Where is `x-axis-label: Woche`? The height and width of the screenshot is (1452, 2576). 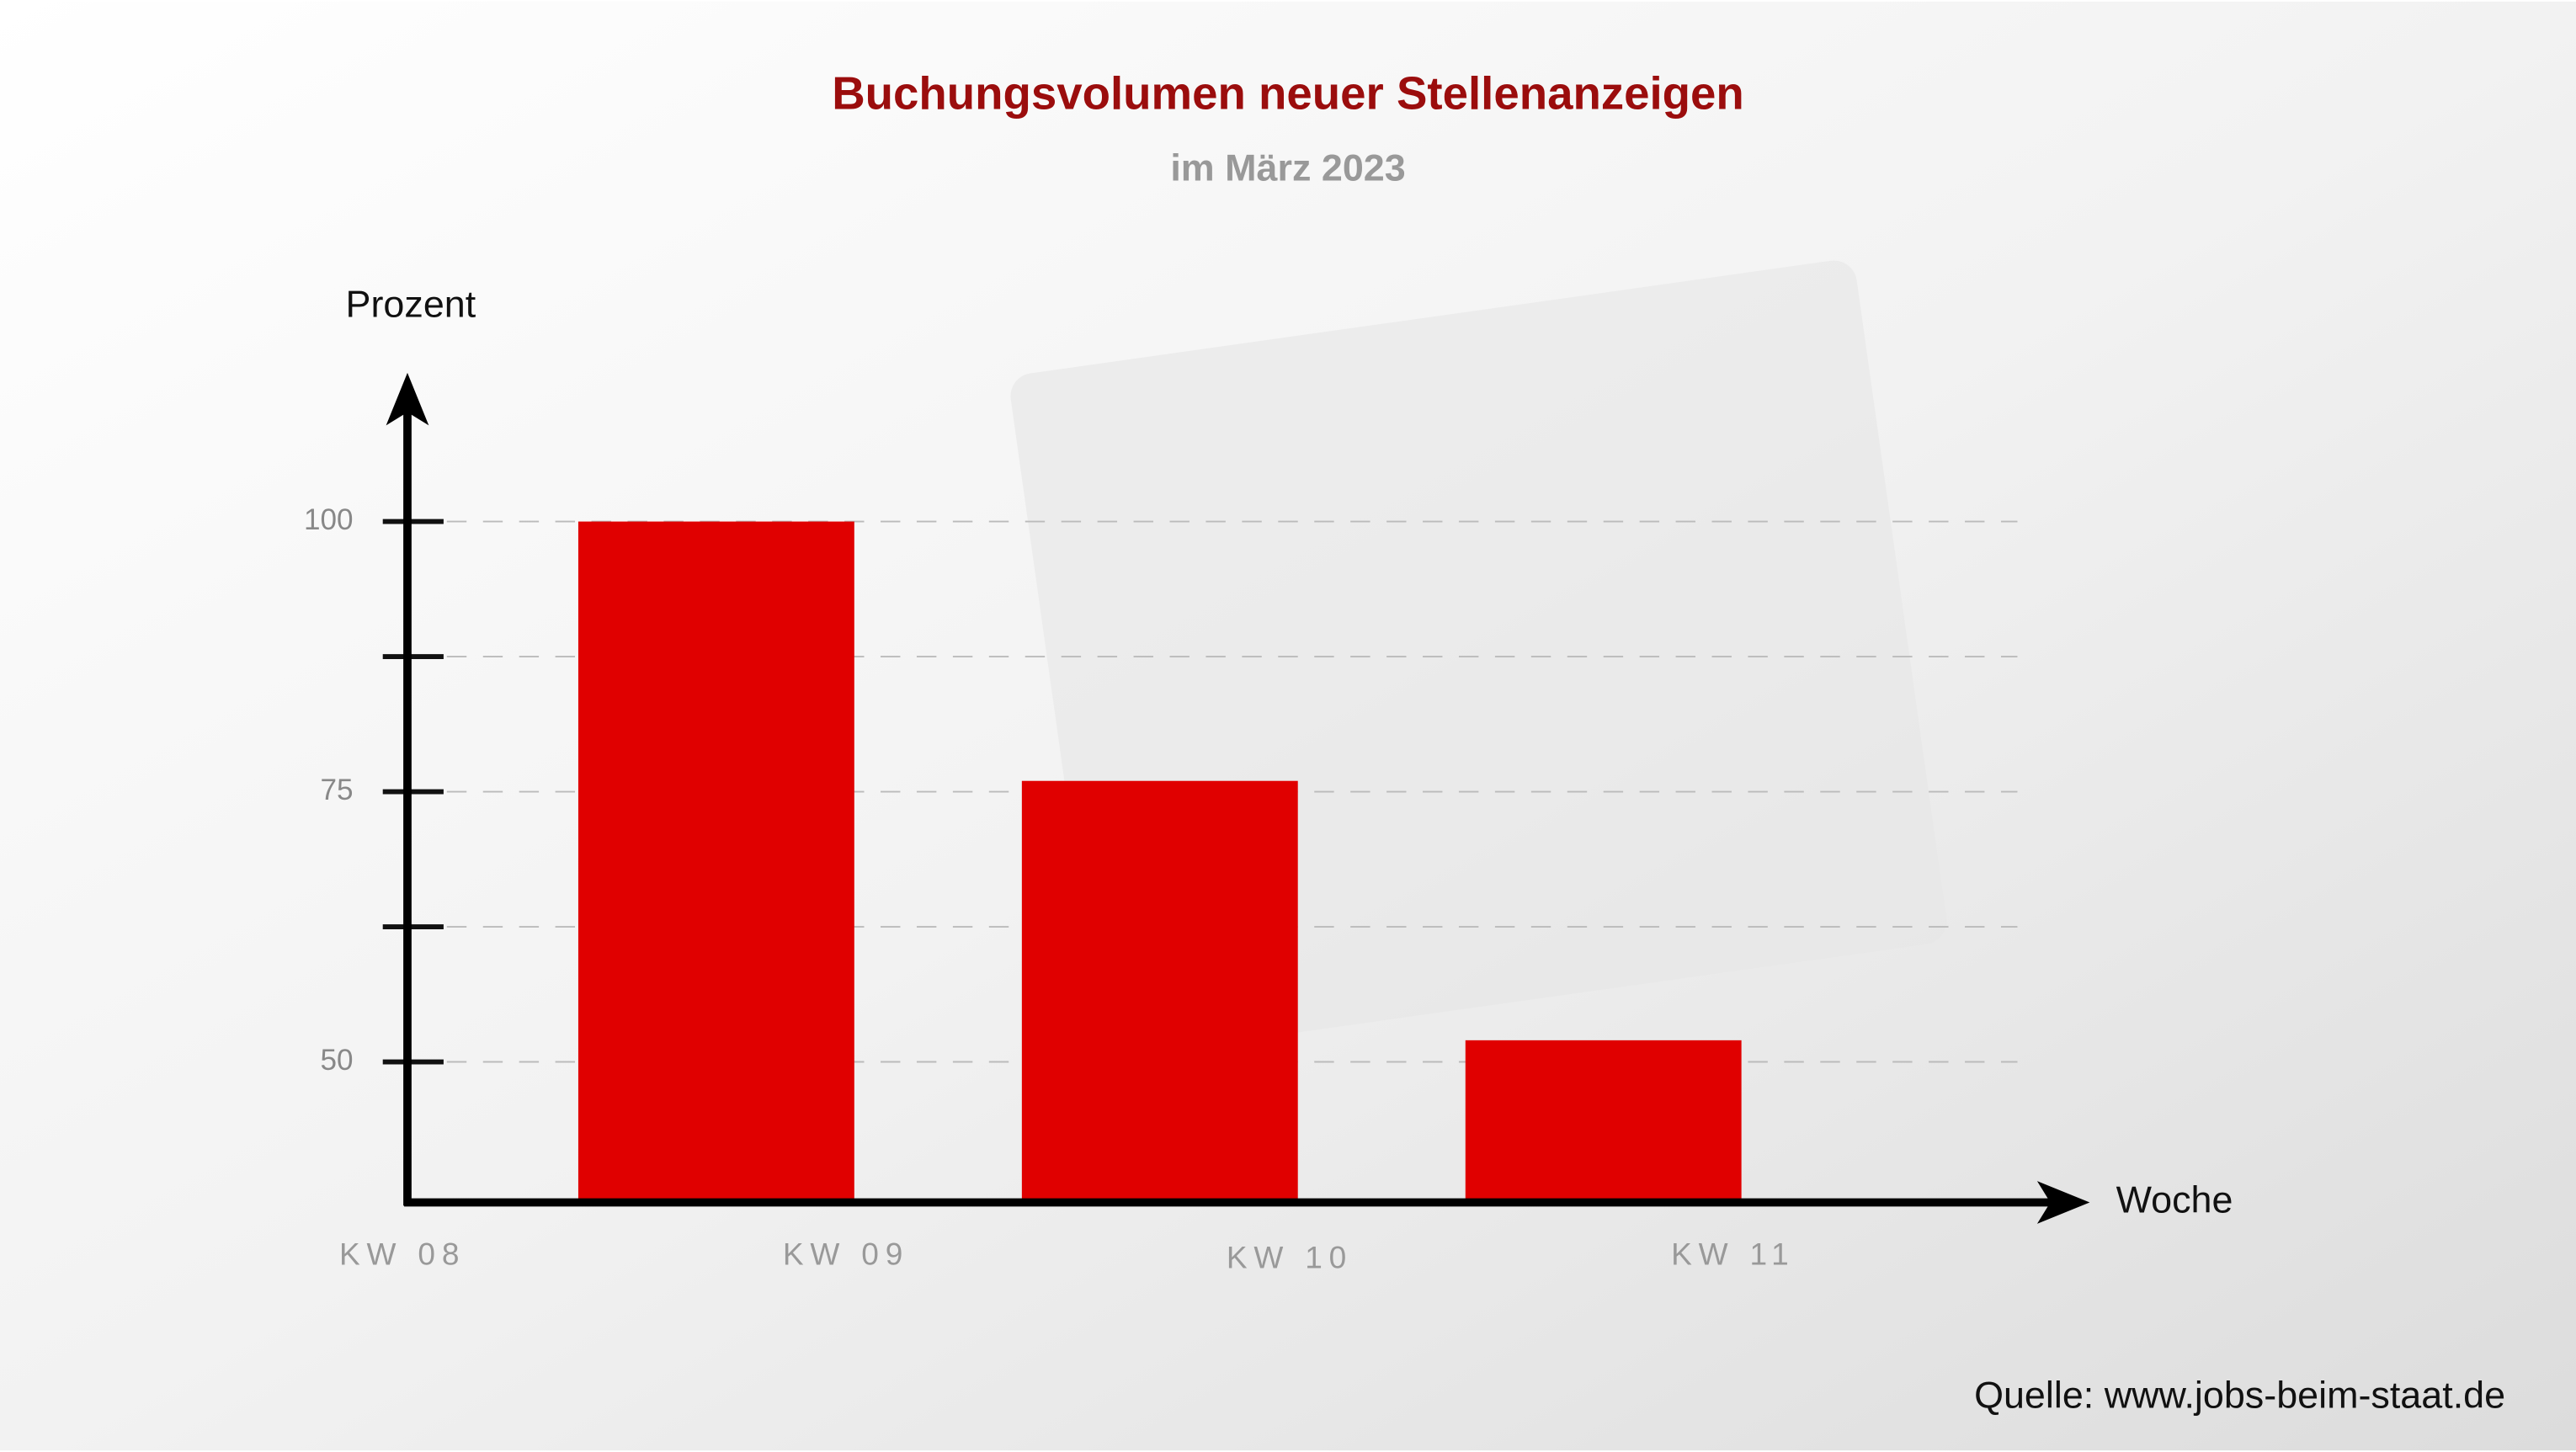
x-axis-label: Woche is located at coordinates (2175, 1200).